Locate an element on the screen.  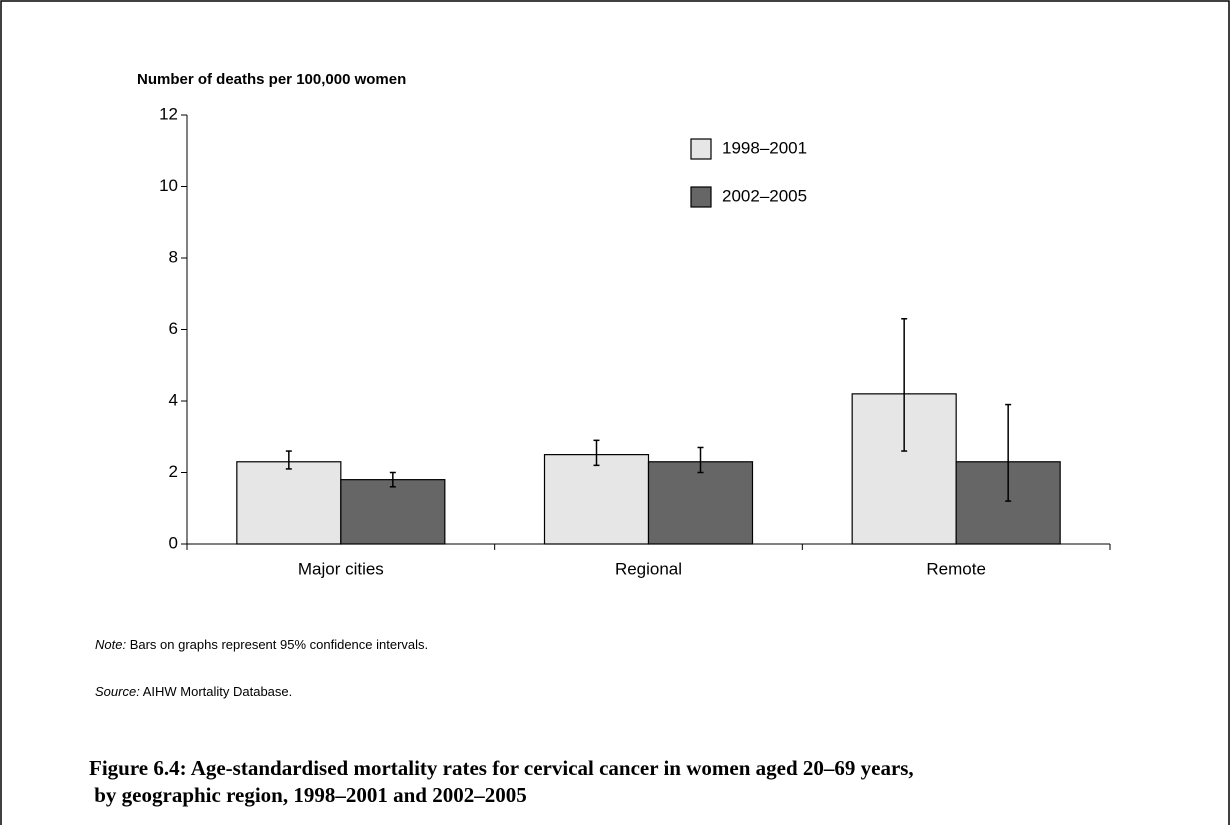
y-tick-label: 12 is located at coordinates (168, 113).